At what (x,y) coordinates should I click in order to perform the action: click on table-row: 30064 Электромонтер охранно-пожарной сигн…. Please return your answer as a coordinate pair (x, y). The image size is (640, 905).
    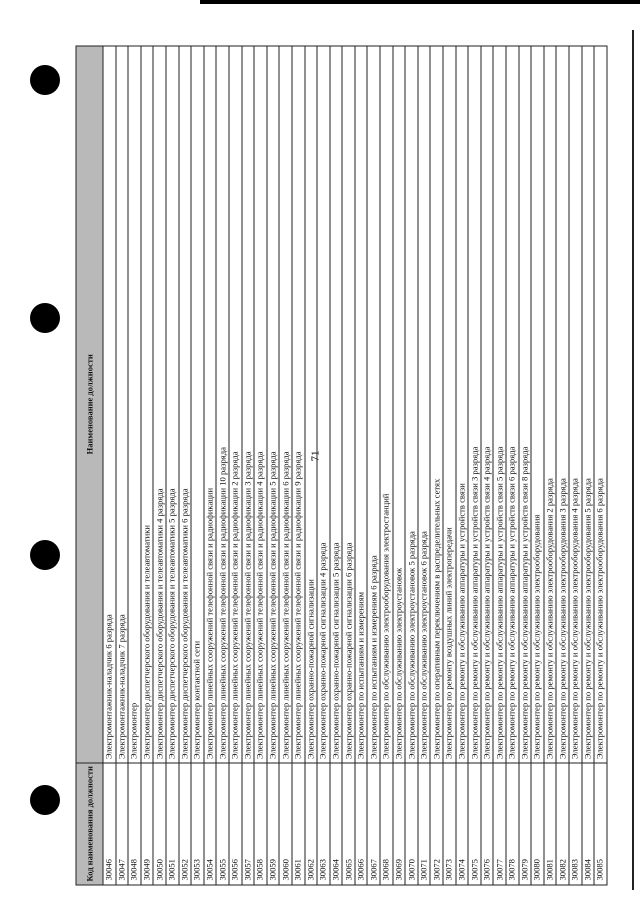
    Looking at the image, I should click on (335, 465).